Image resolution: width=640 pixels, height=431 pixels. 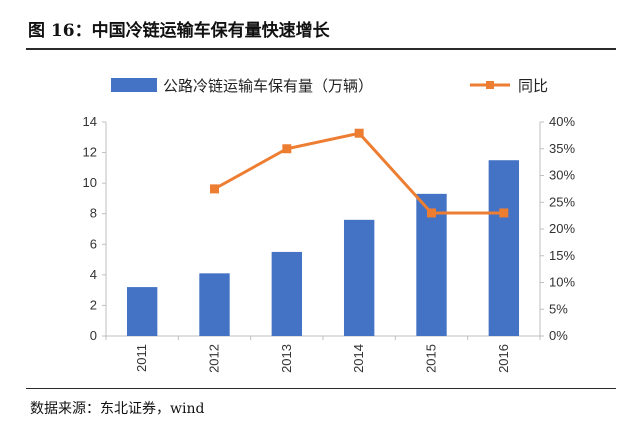 I want to click on x-axis-tick-label: 2012, so click(x=214, y=358).